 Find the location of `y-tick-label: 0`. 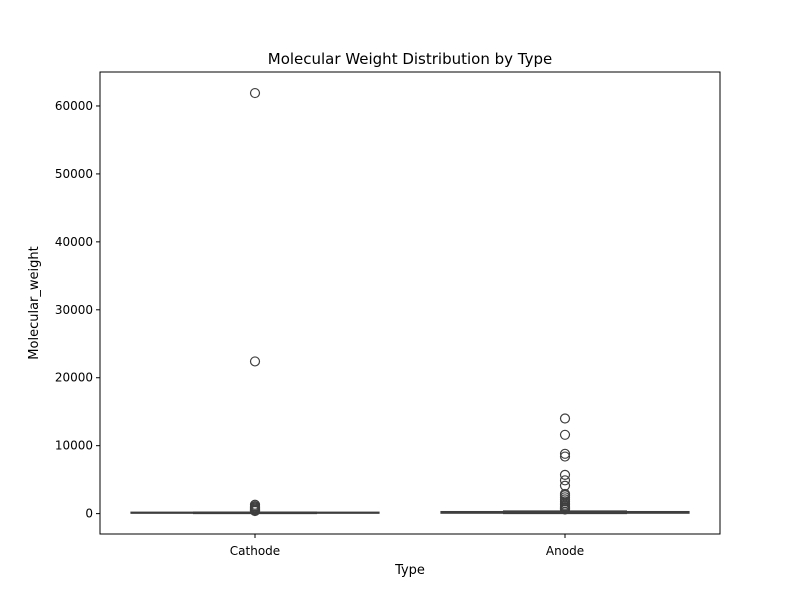

y-tick-label: 0 is located at coordinates (89, 514).